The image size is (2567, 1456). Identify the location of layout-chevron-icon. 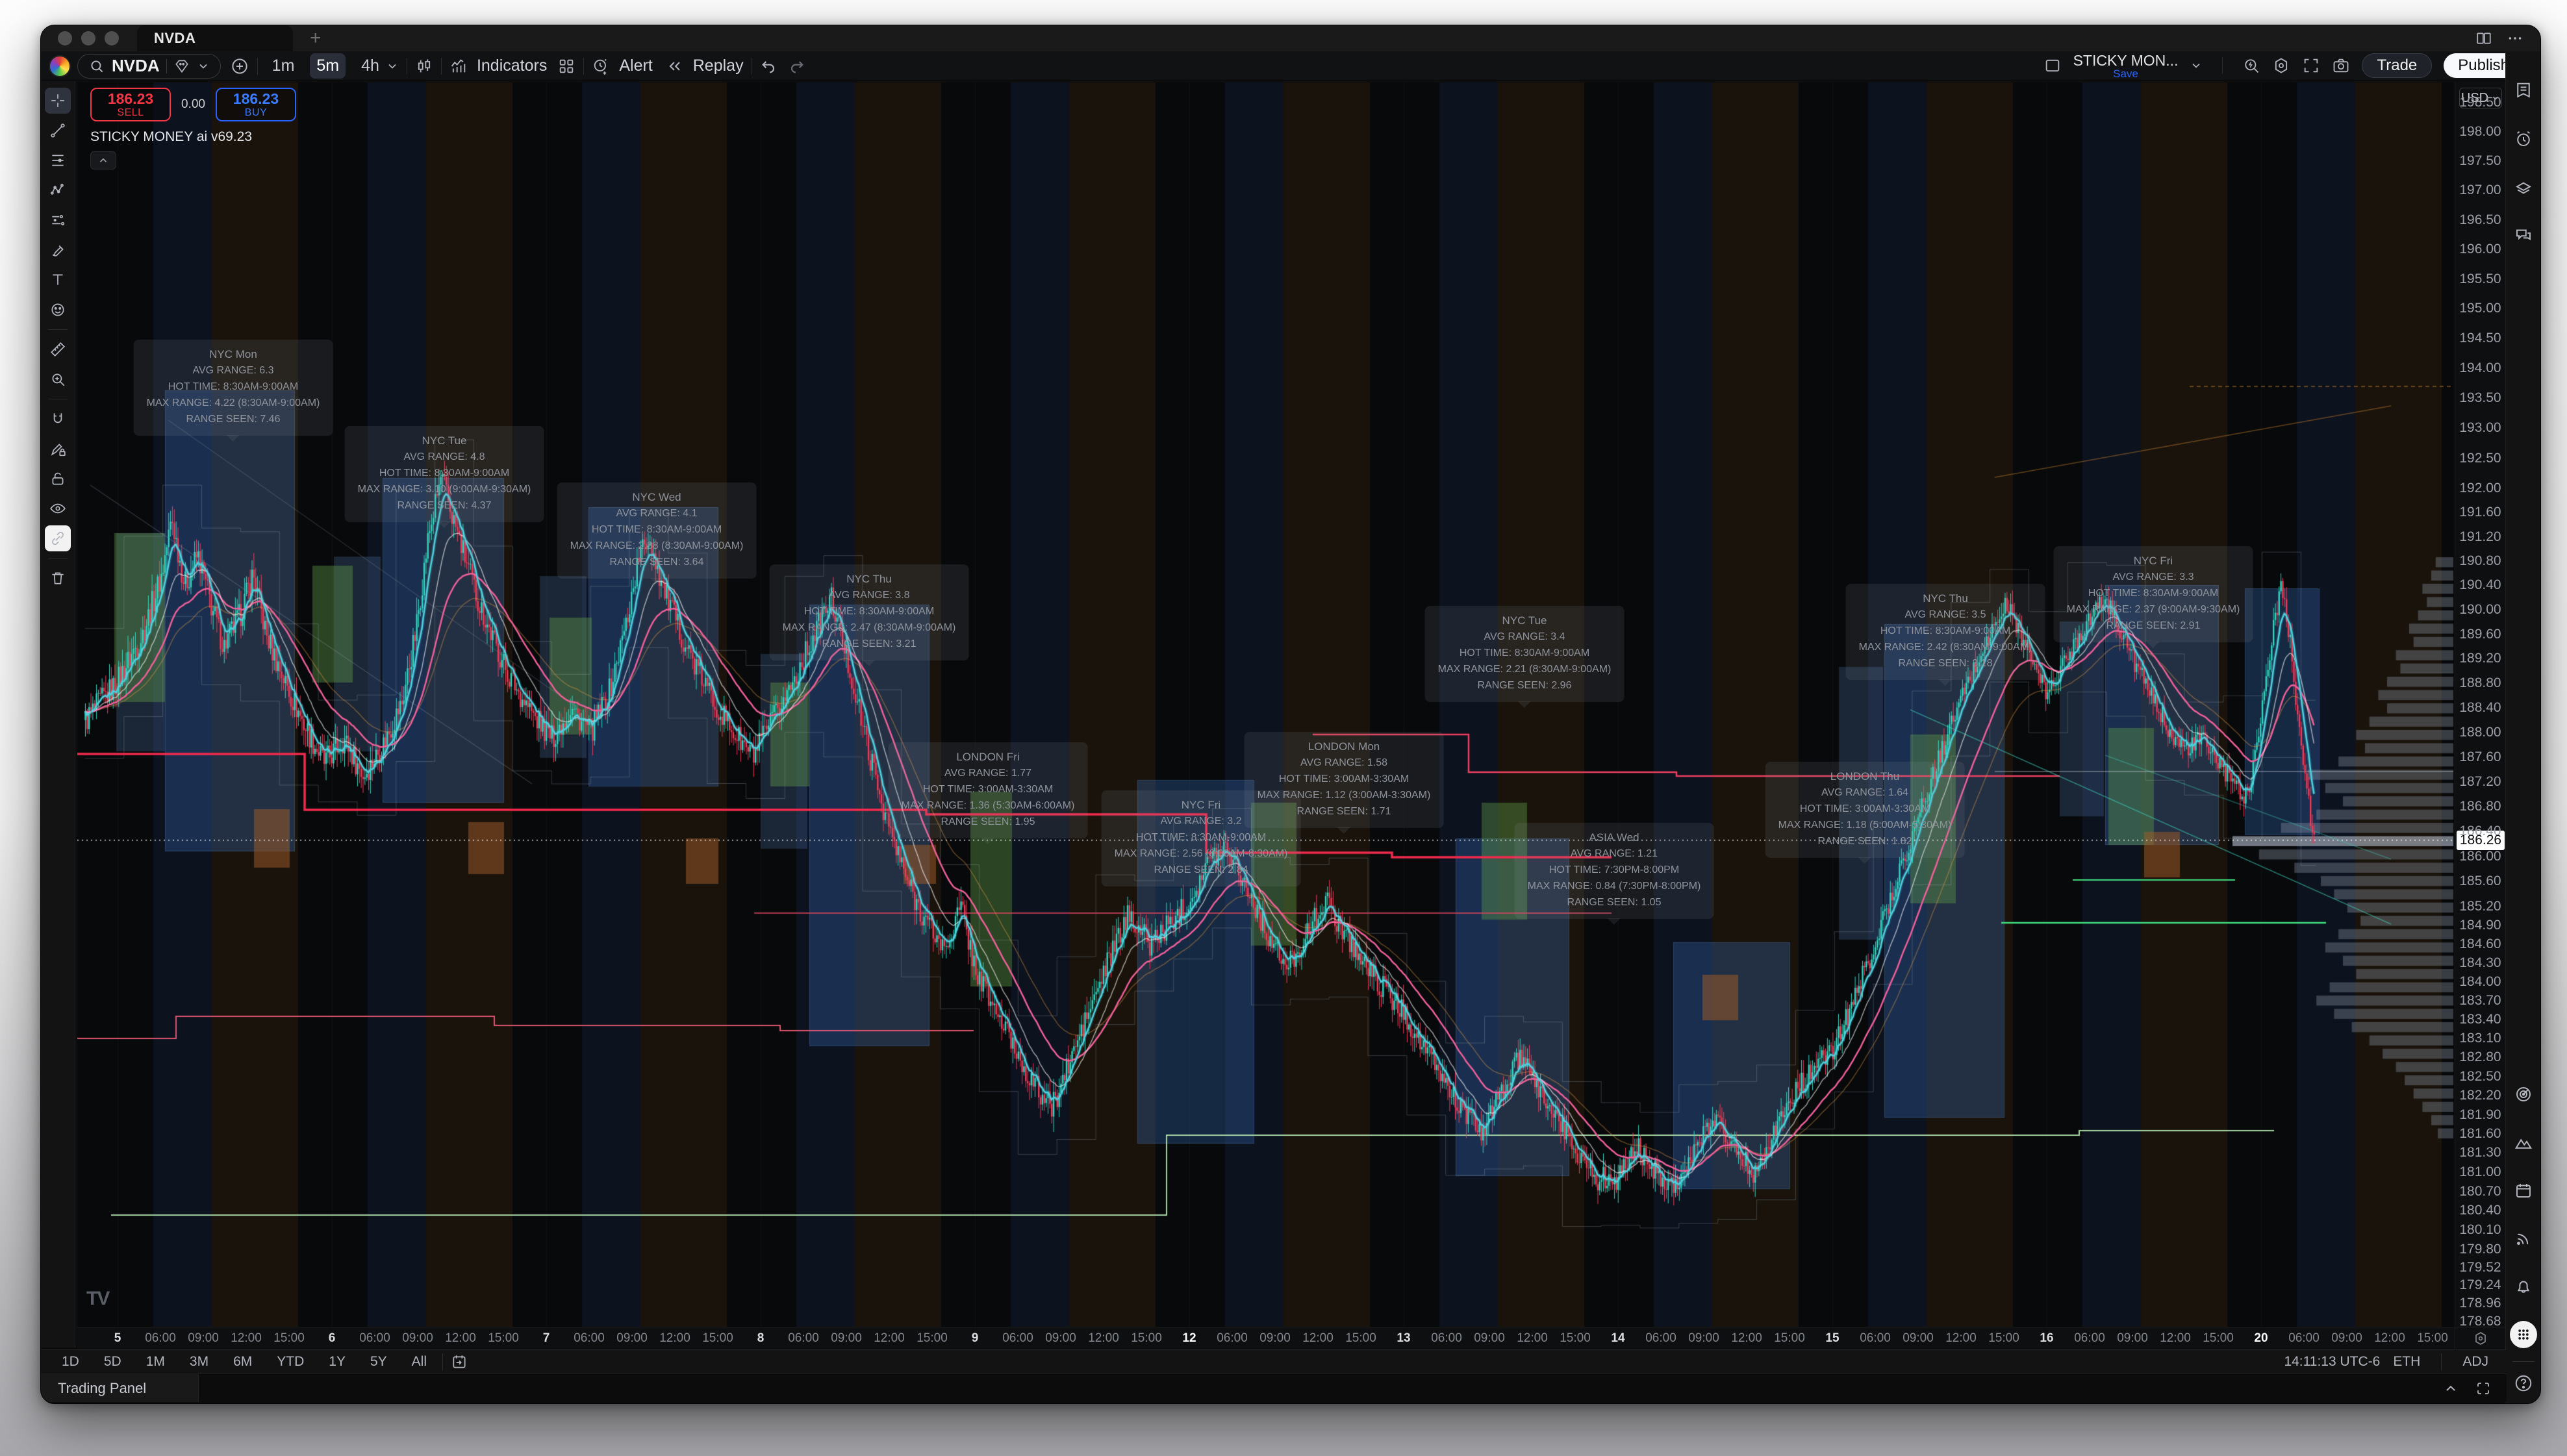
(2196, 65).